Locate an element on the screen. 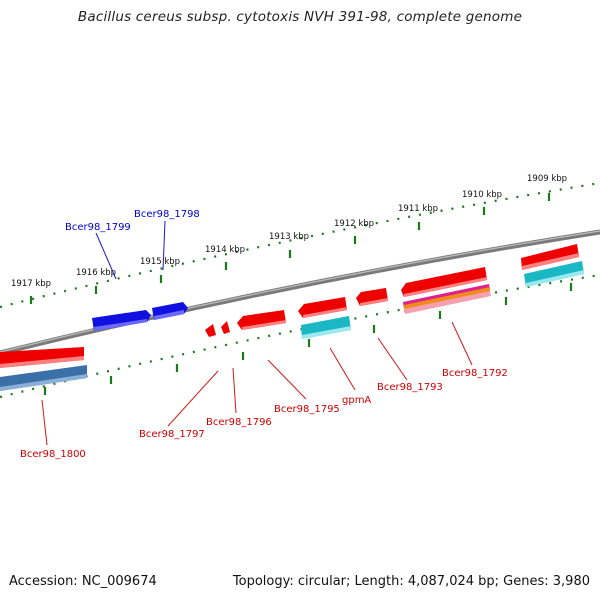 The image size is (600, 600). tick-label-1917: 1917 kbp is located at coordinates (31, 284).